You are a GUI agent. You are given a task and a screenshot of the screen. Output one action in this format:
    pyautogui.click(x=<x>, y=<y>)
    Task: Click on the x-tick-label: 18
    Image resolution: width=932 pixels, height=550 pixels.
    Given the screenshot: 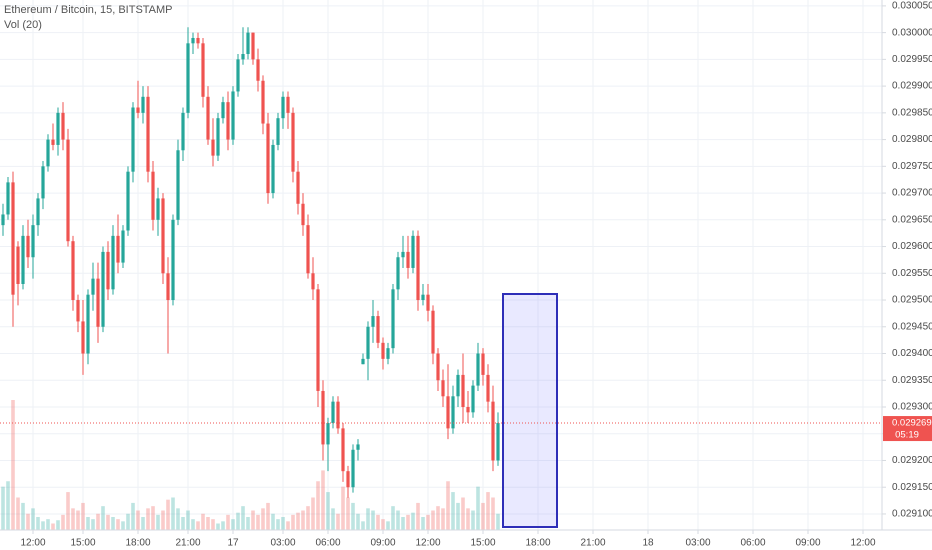 What is the action you would take?
    pyautogui.click(x=648, y=543)
    